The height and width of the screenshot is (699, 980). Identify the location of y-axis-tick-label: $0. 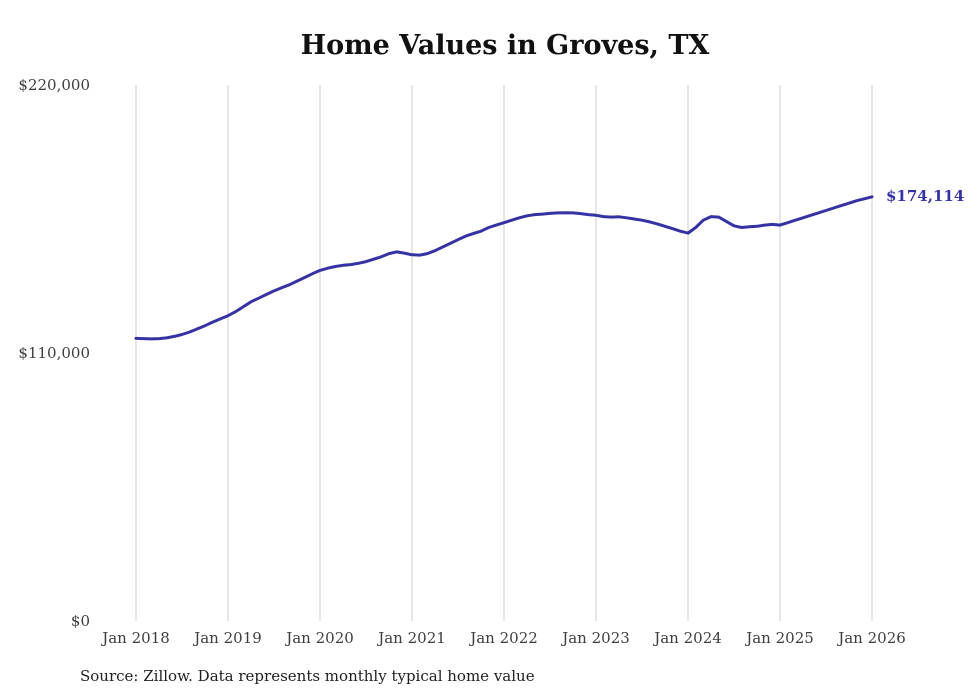
(80, 621).